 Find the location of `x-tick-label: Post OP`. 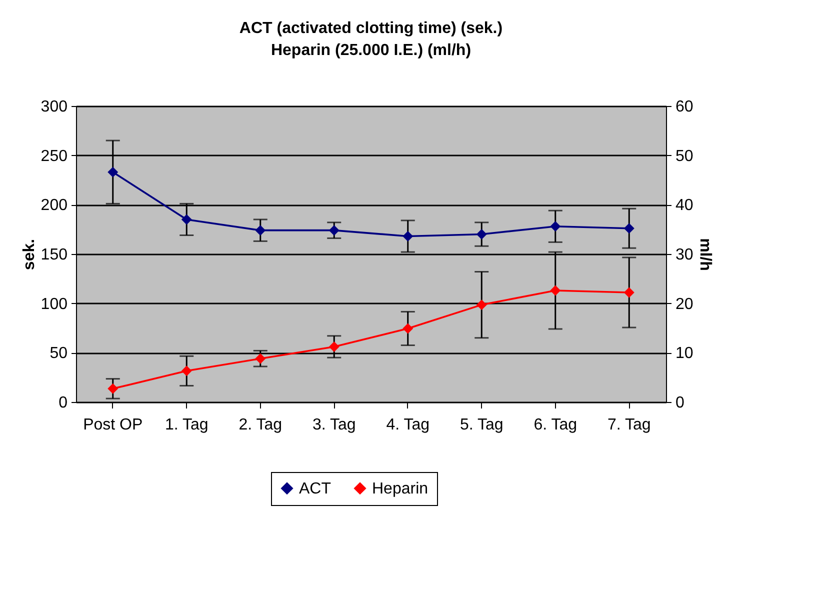

x-tick-label: Post OP is located at coordinates (113, 425).